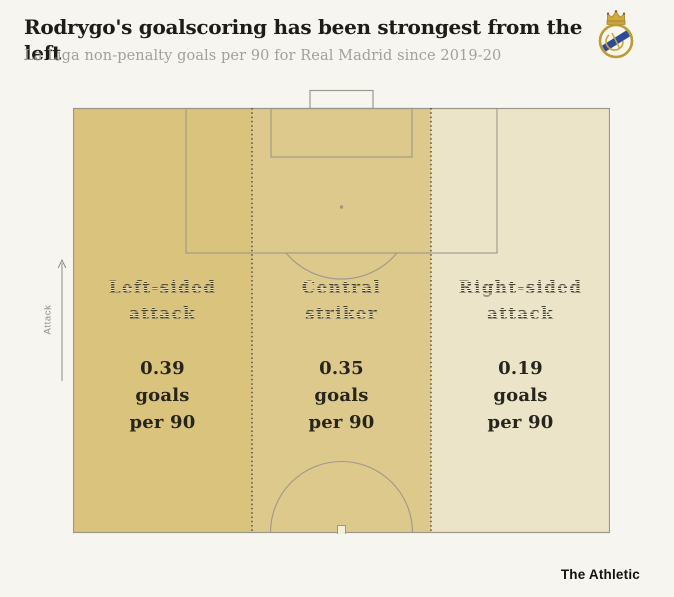  Describe the element at coordinates (616, 34) in the screenshot. I see `real-madrid-crest-icon` at that location.